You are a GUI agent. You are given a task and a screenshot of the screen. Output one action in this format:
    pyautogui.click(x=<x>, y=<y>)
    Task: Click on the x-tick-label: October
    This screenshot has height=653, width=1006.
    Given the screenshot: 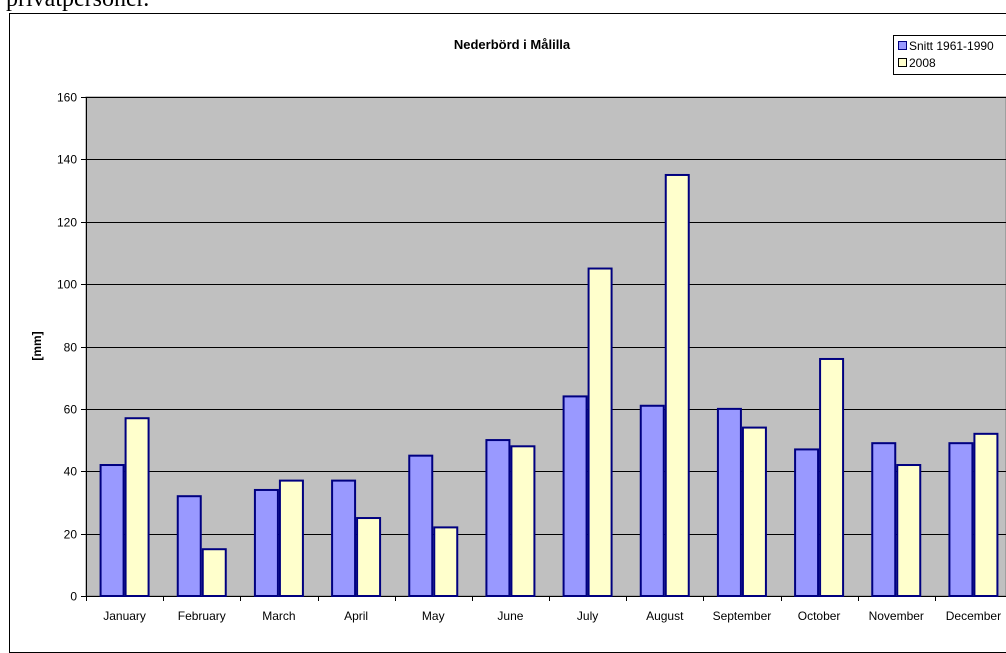 What is the action you would take?
    pyautogui.click(x=819, y=616)
    